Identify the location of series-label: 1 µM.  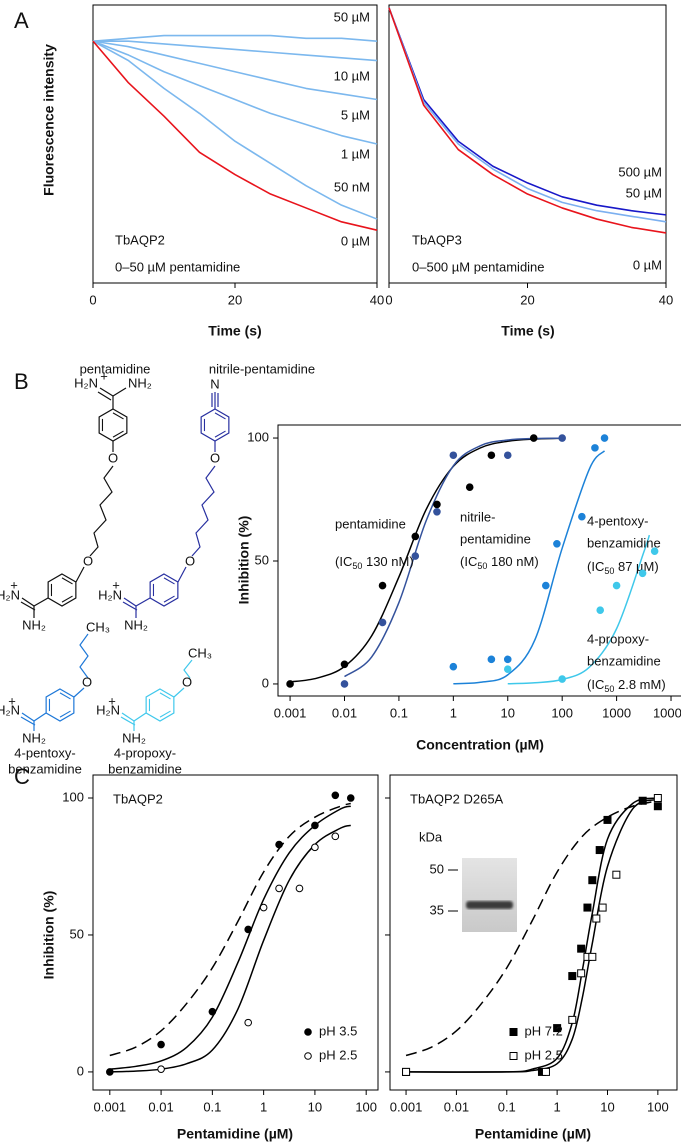
(355, 153).